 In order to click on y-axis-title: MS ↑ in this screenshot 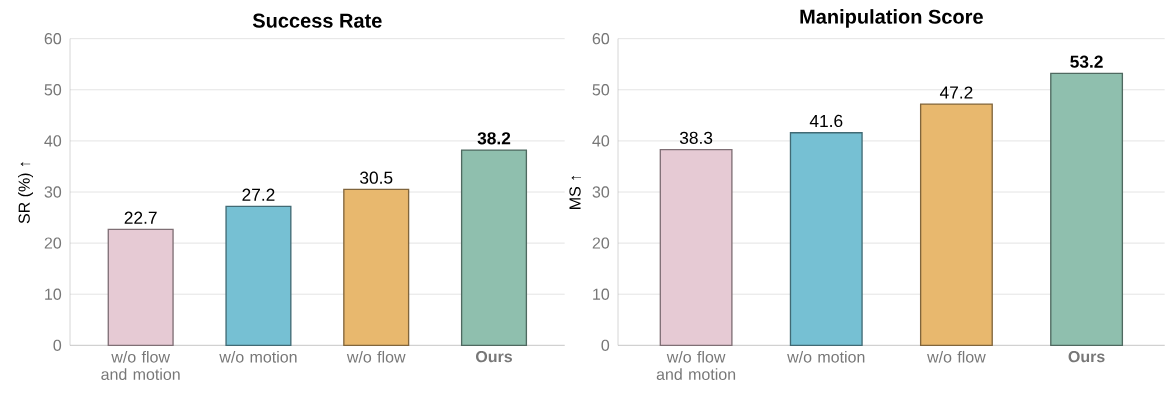, I will do `click(575, 192)`.